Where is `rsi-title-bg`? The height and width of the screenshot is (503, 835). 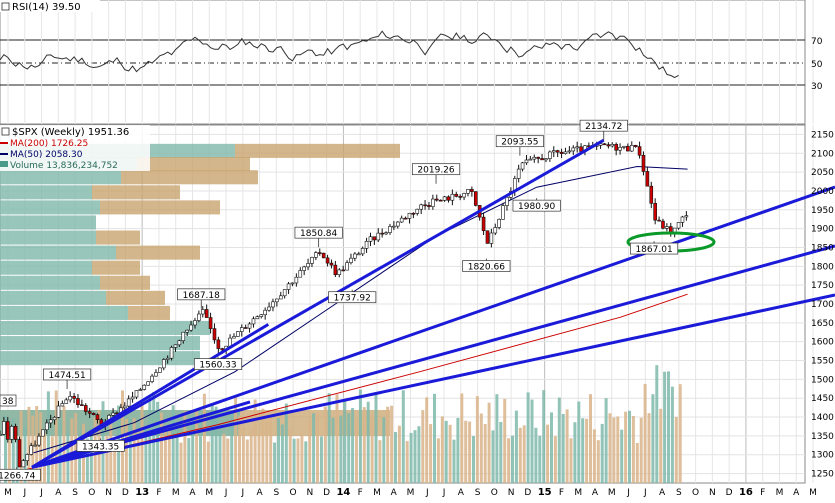 rsi-title-bg is located at coordinates (50, 6).